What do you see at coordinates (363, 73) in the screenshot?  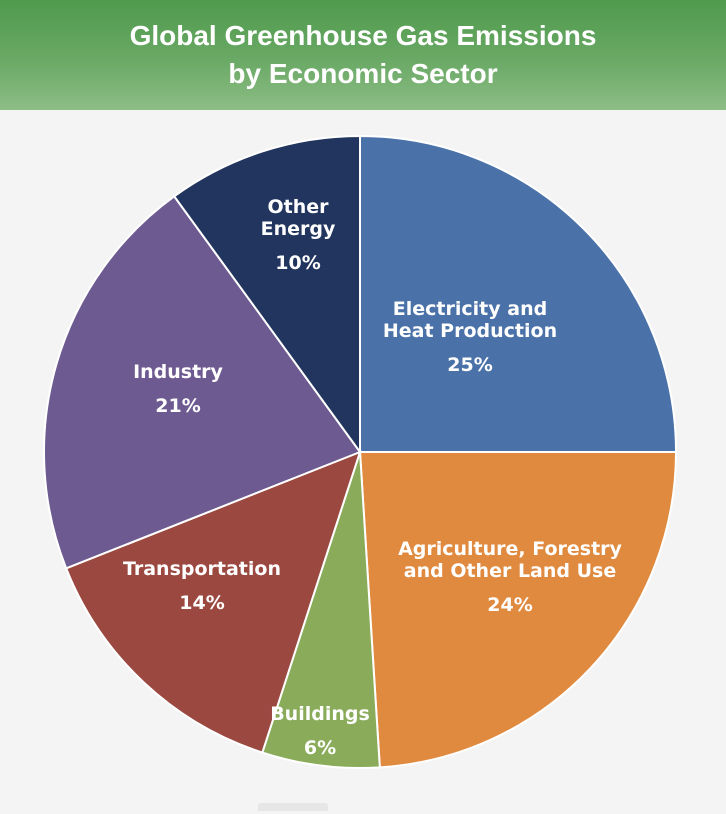 I see `chart-title-line-2: by Economic Sector` at bounding box center [363, 73].